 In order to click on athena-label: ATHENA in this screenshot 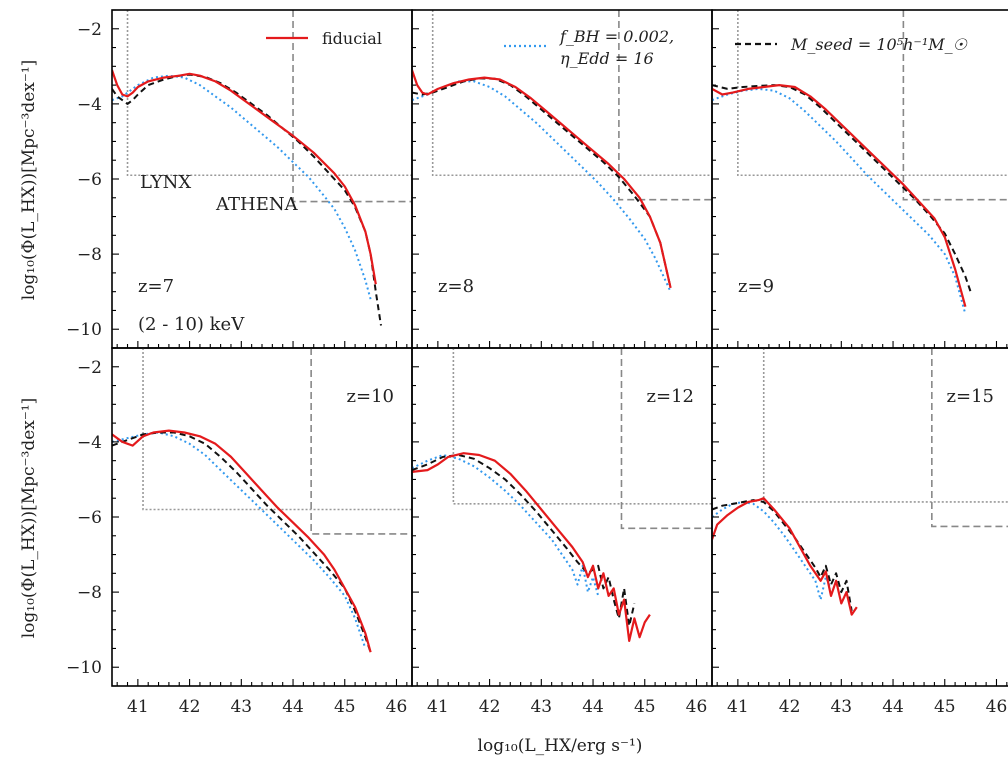, I will do `click(257, 204)`.